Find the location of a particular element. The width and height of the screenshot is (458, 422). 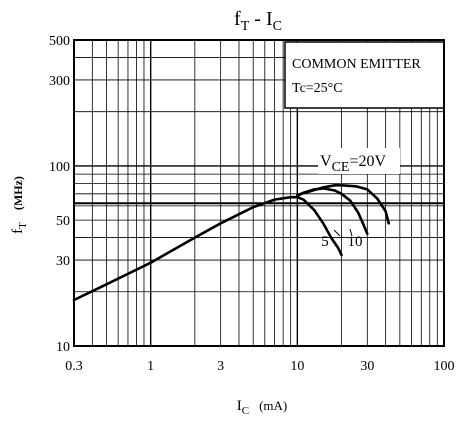

y-tick-label: 50 is located at coordinates (63, 221).